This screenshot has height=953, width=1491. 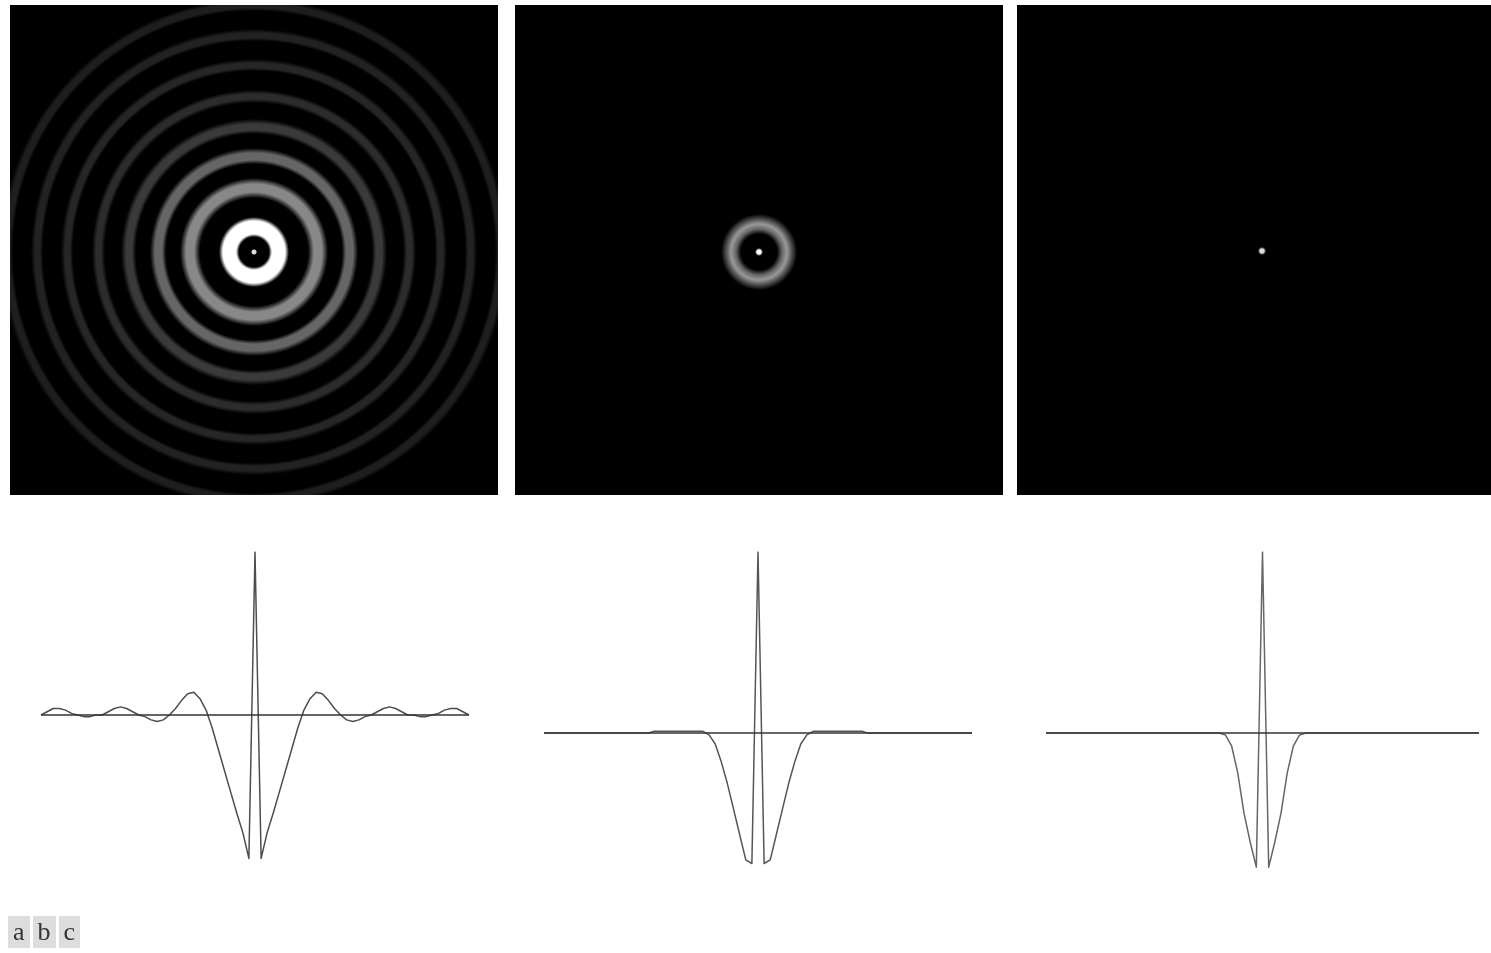 What do you see at coordinates (19, 932) in the screenshot?
I see `text: a` at bounding box center [19, 932].